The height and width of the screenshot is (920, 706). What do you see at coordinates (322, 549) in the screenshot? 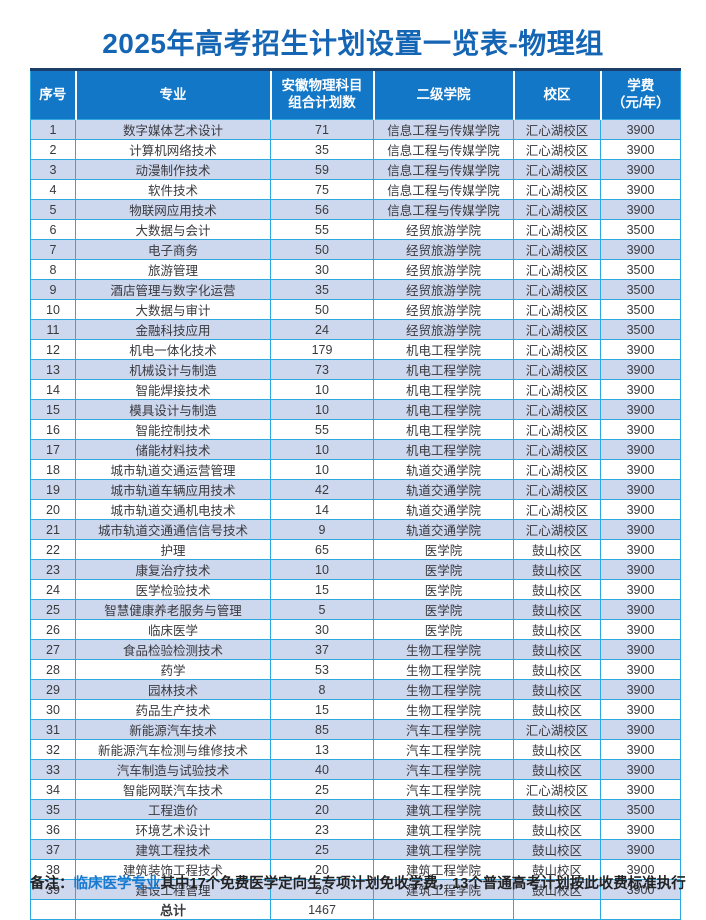
I see `table-cell: 65` at bounding box center [322, 549].